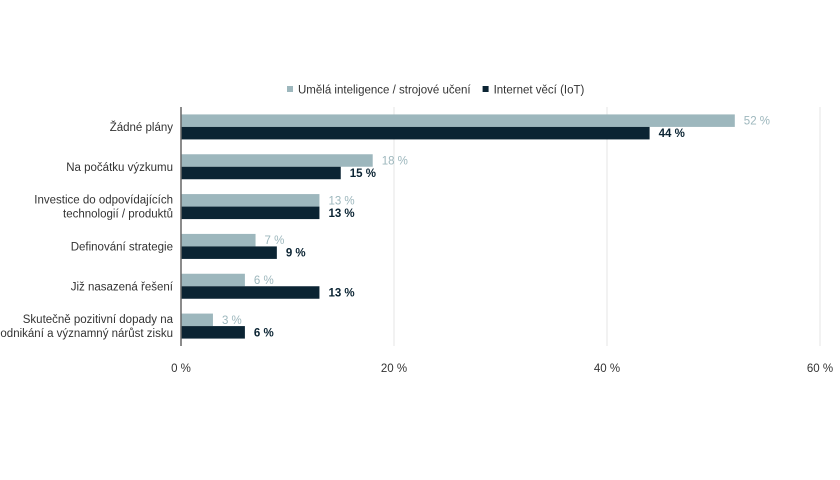 The image size is (840, 480). What do you see at coordinates (341, 201) in the screenshot?
I see `data-label-ai-ml: 13 %` at bounding box center [341, 201].